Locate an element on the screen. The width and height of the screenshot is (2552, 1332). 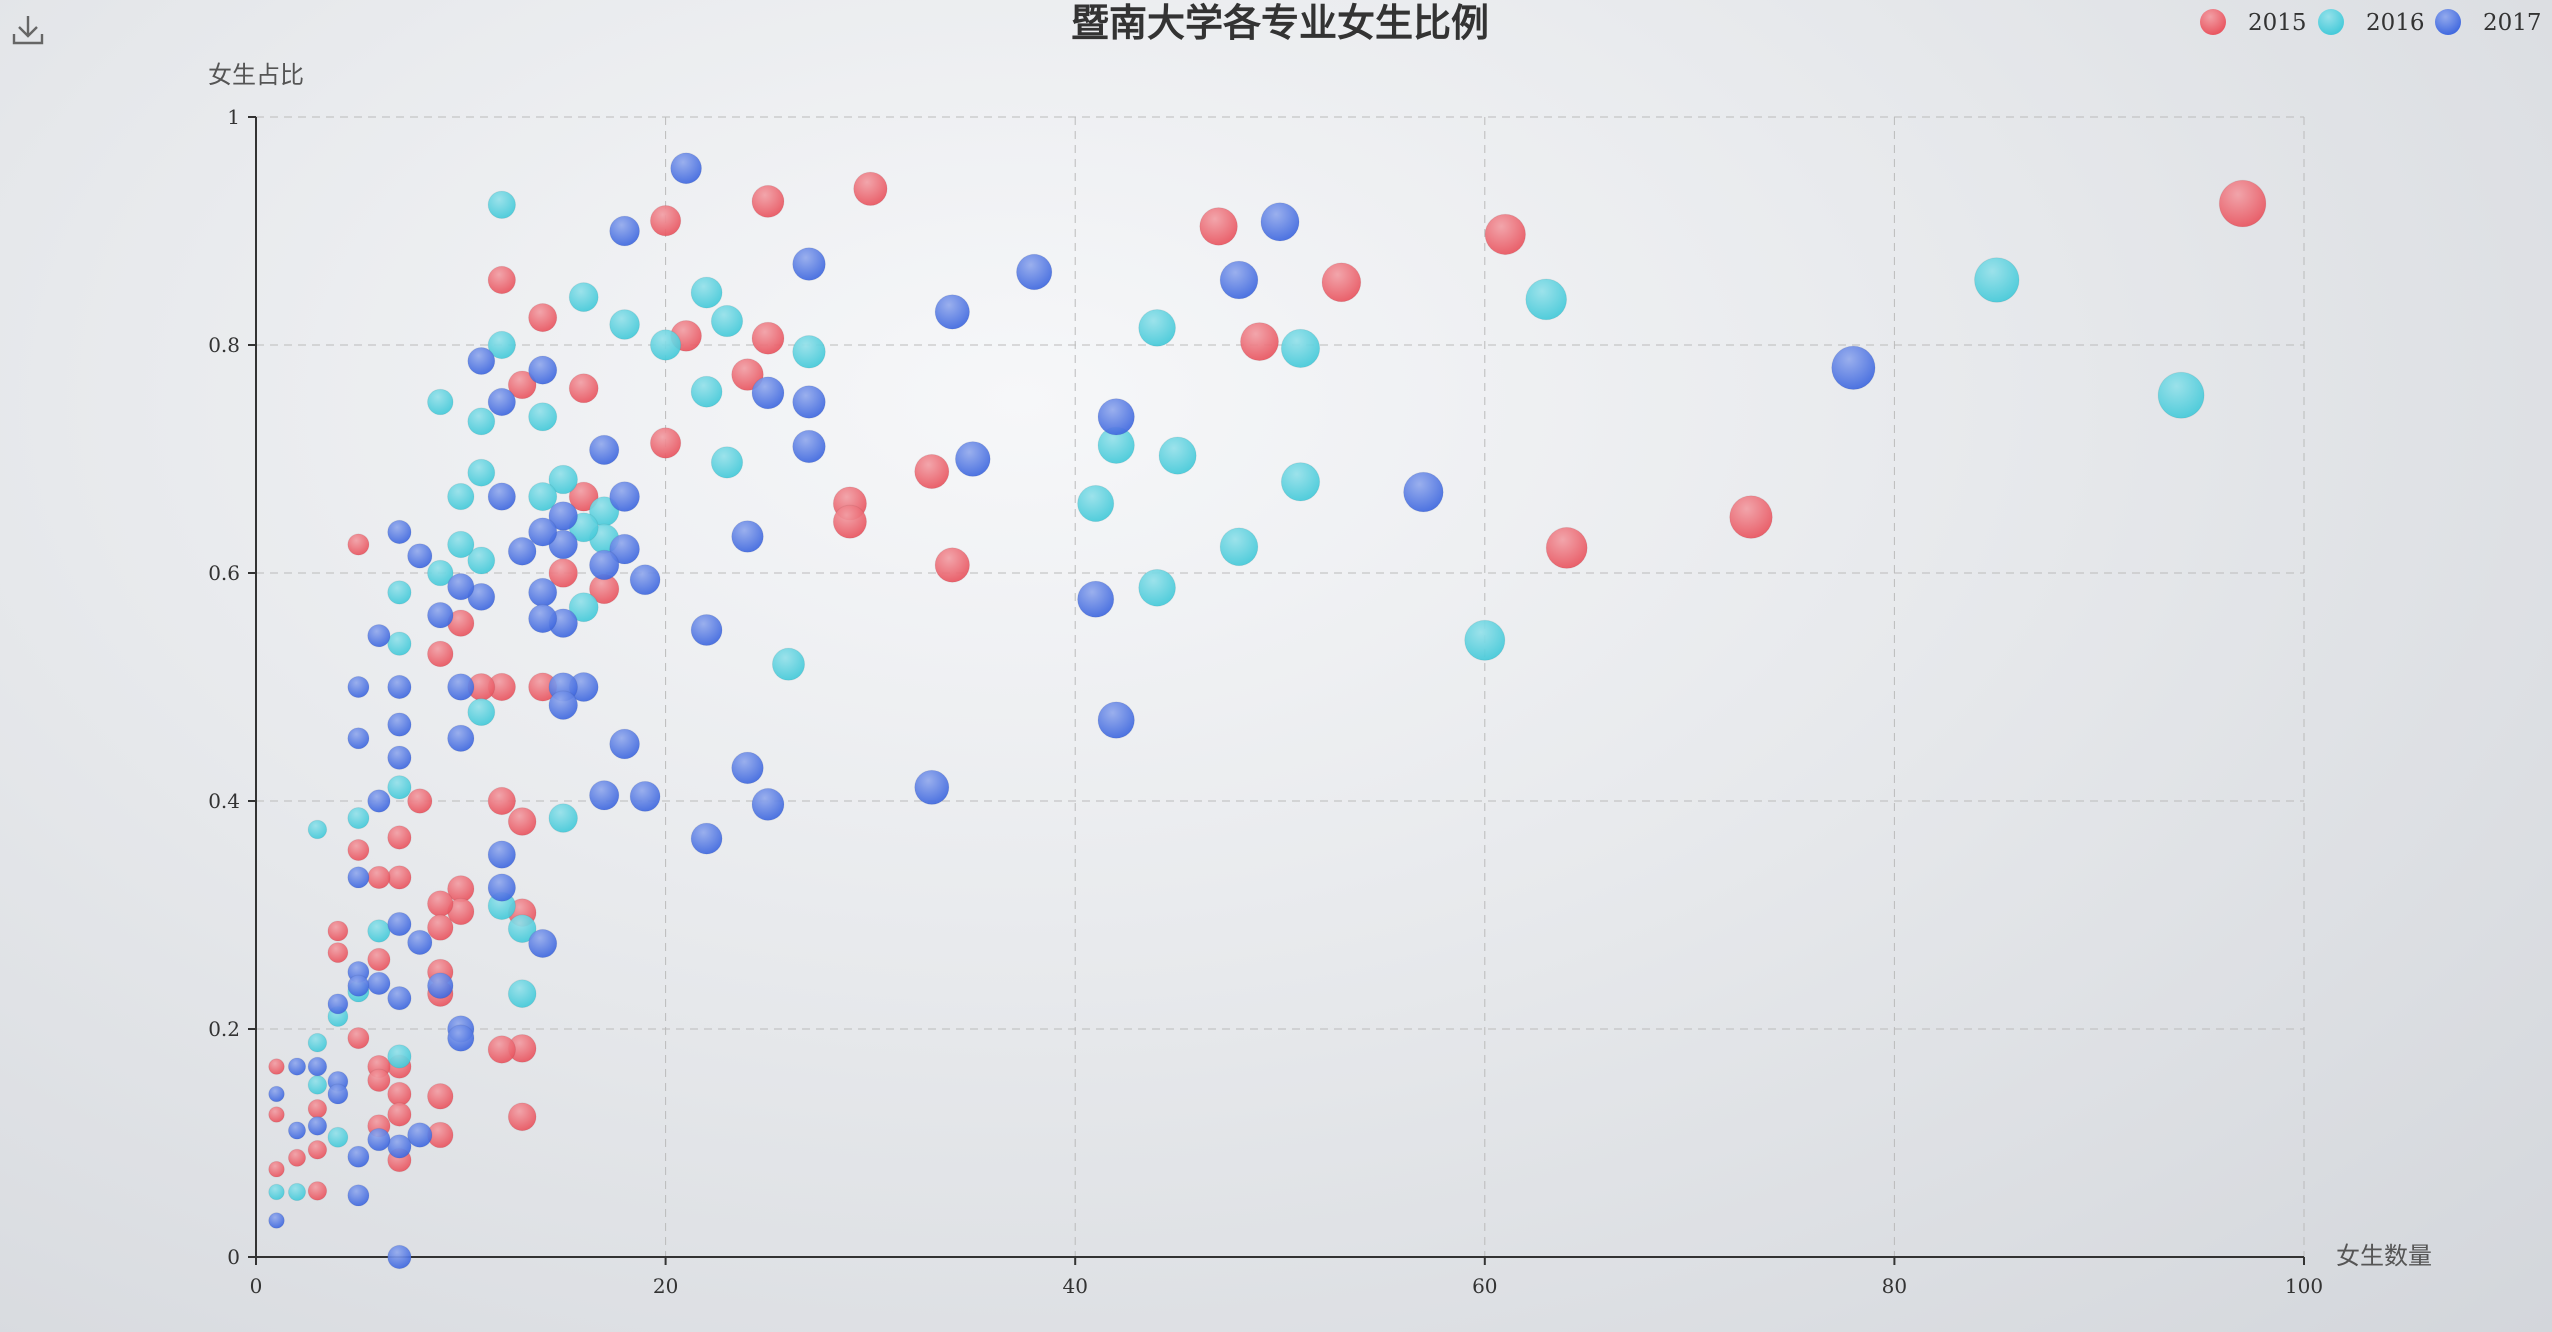
legend: 2015 2016 2017 is located at coordinates (2371, 22).